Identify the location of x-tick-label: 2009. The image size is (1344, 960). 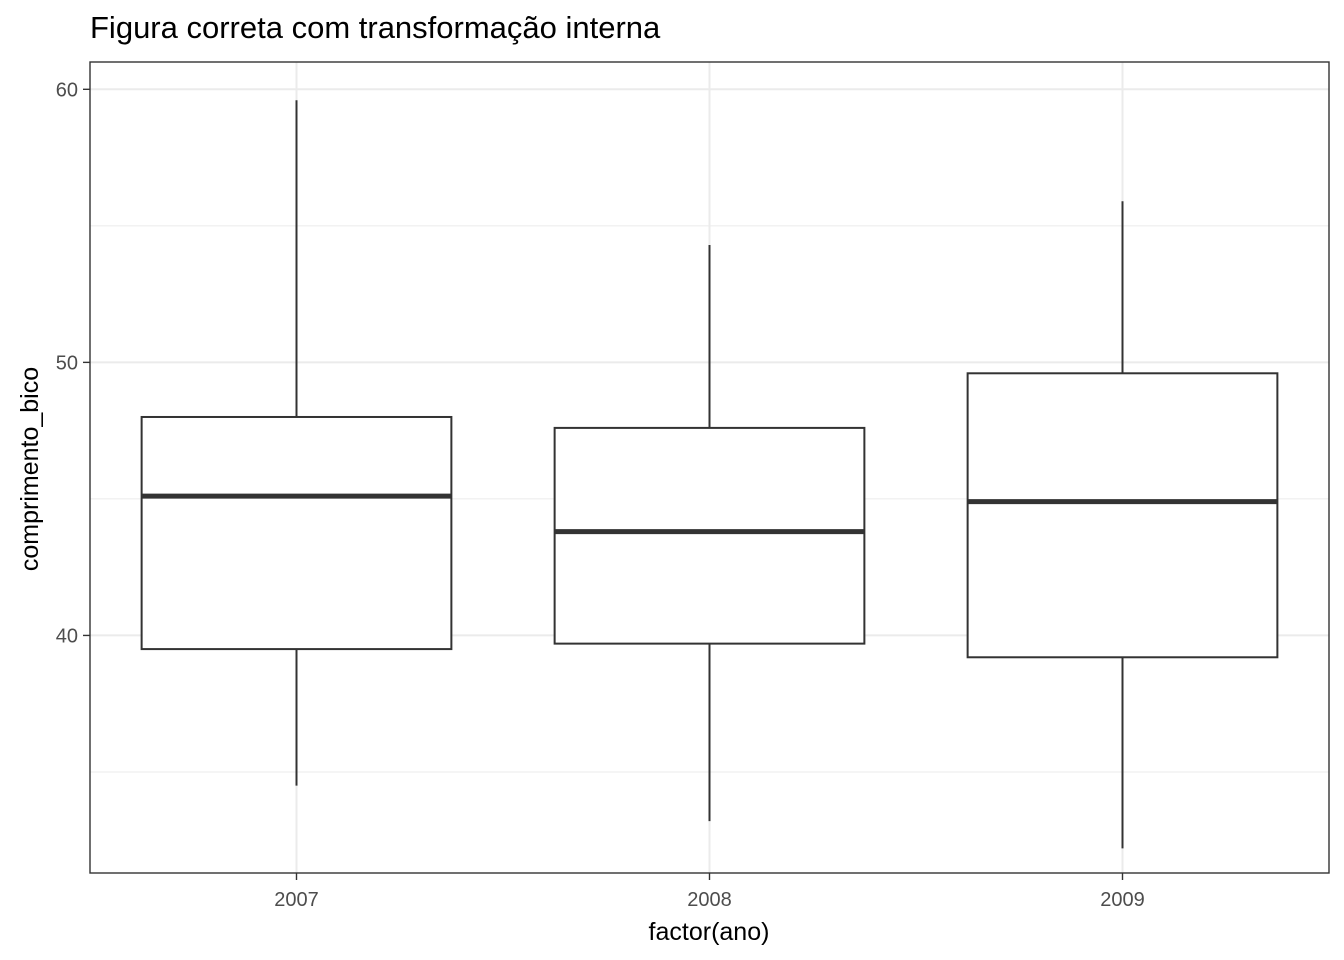
(1122, 900).